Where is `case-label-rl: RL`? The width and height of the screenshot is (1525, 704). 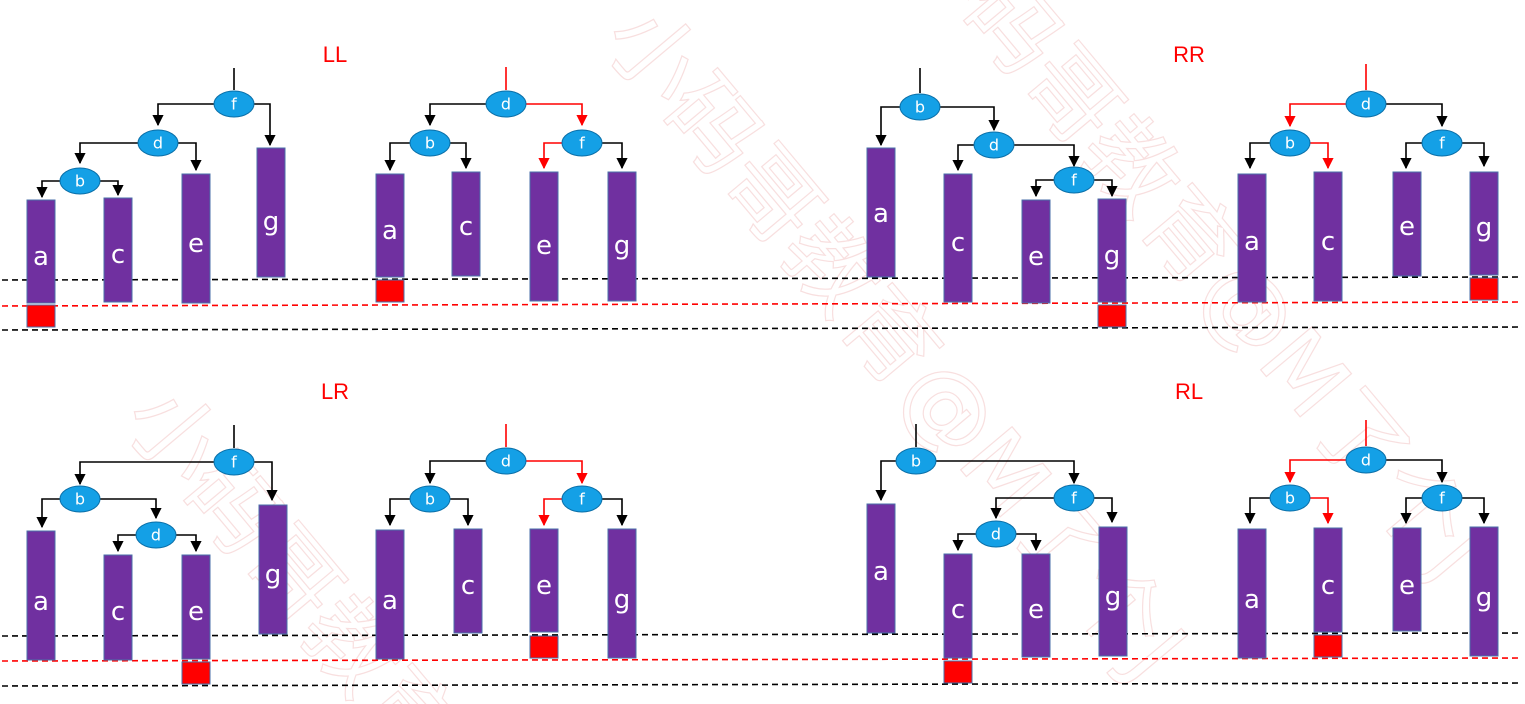
case-label-rl: RL is located at coordinates (1189, 391).